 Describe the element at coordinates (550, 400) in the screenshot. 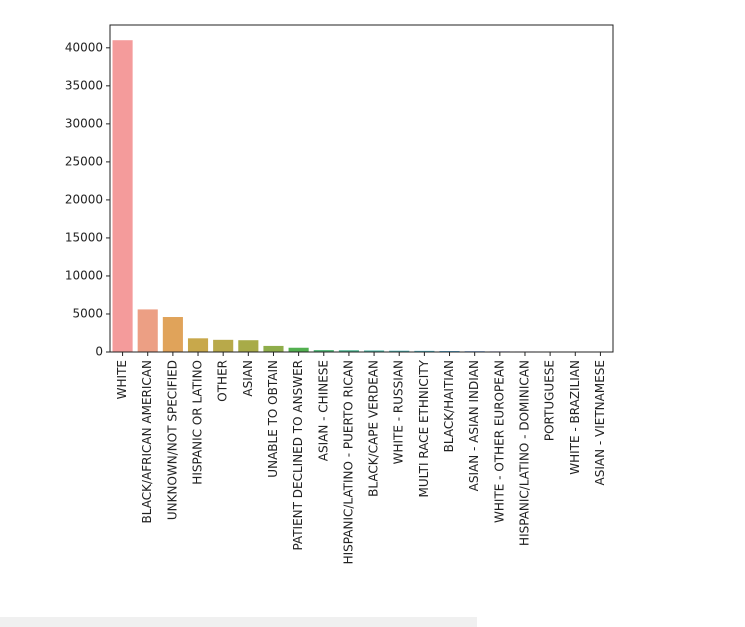

I see `x-tick-label: PORTUGUESE` at that location.